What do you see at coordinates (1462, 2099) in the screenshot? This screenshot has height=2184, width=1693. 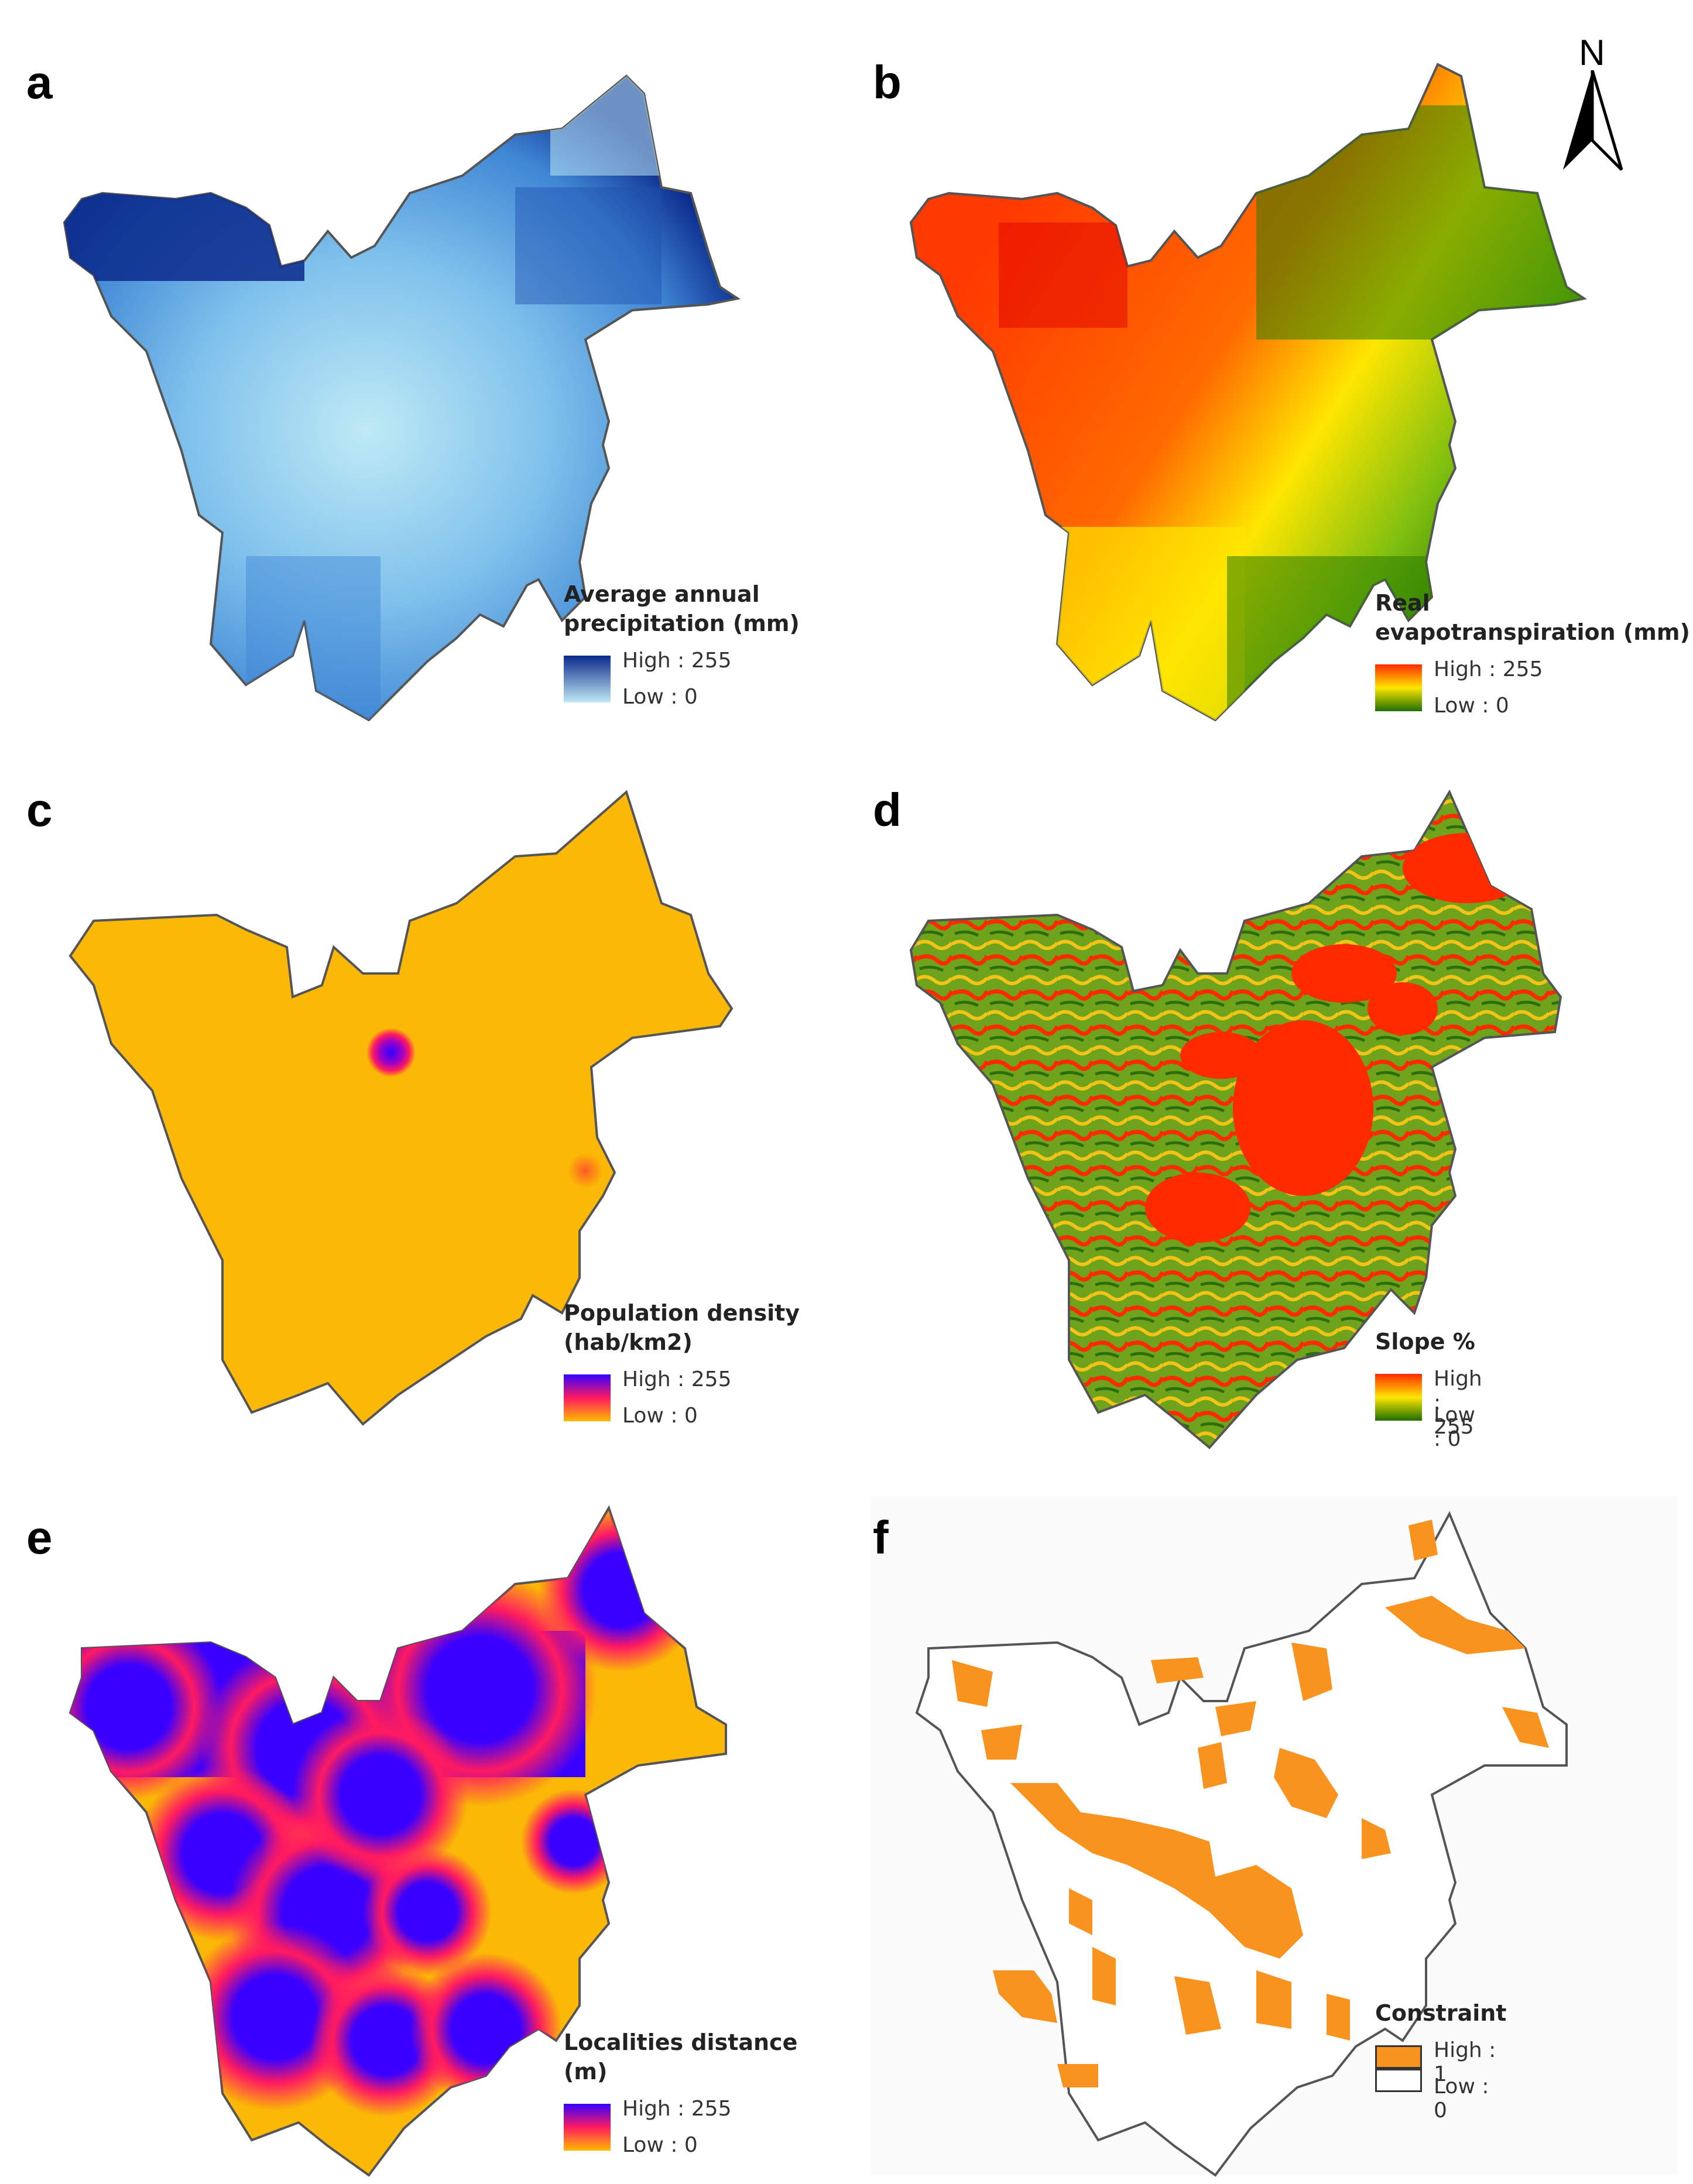 I see `legend-low-f: Low : 0` at bounding box center [1462, 2099].